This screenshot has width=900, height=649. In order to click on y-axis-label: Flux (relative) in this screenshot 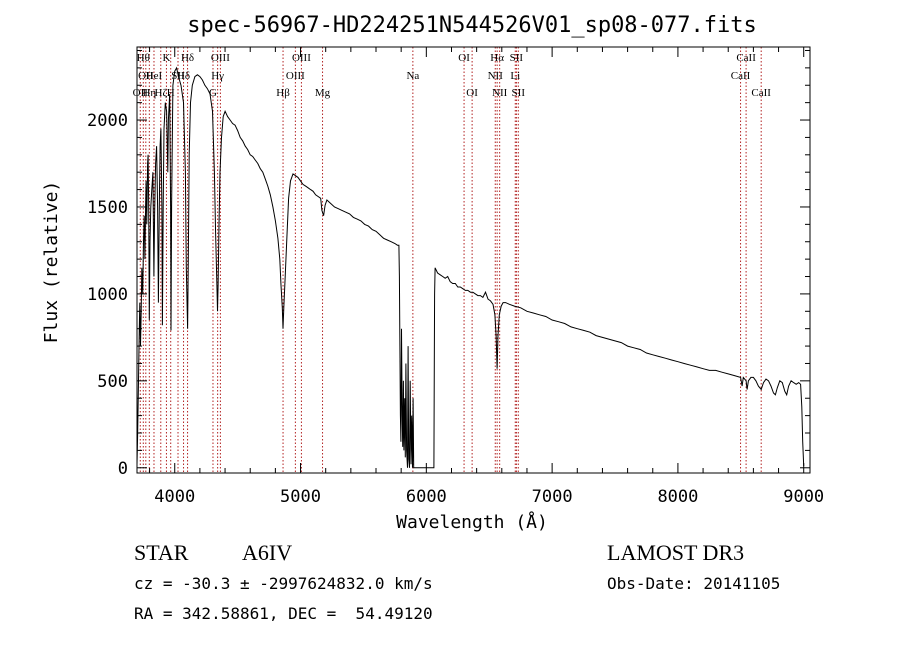, I will do `click(51, 262)`.